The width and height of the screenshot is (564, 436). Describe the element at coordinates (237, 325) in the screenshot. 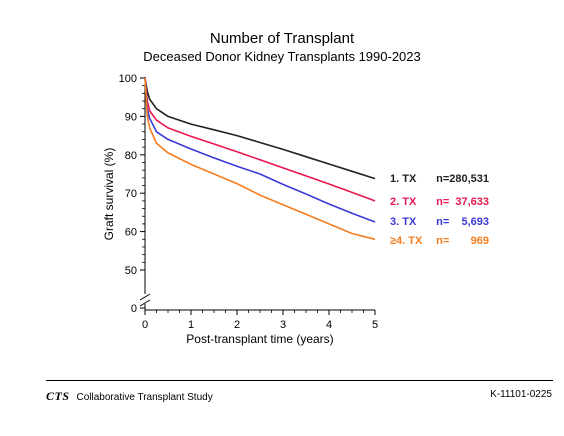

I see `x-tick-label: 2` at that location.